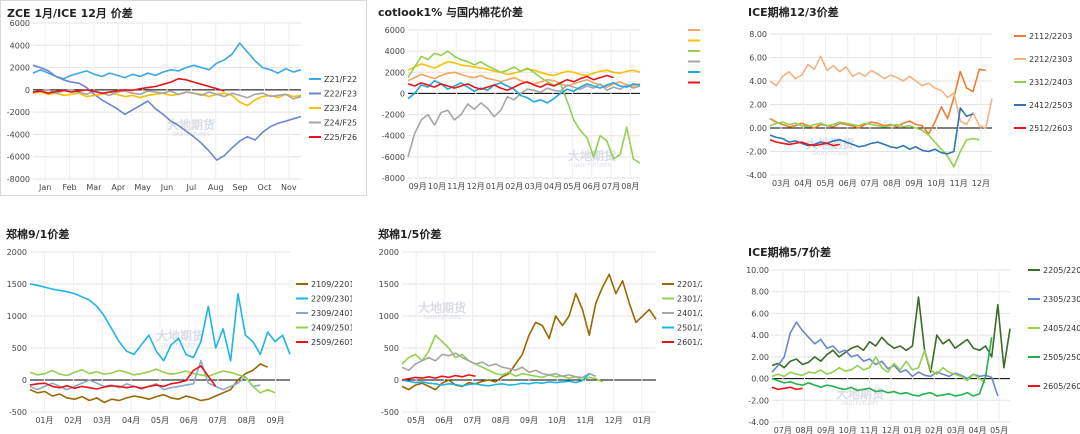  I want to click on x-tick-label: 02月, so click(514, 186).